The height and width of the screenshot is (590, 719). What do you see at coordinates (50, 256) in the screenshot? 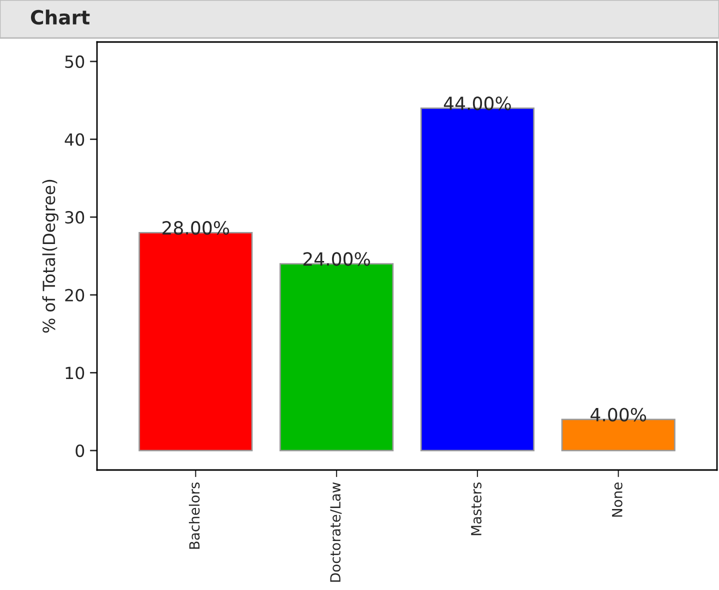
I see `y-axis-title: % of Total(Degree)` at bounding box center [50, 256].